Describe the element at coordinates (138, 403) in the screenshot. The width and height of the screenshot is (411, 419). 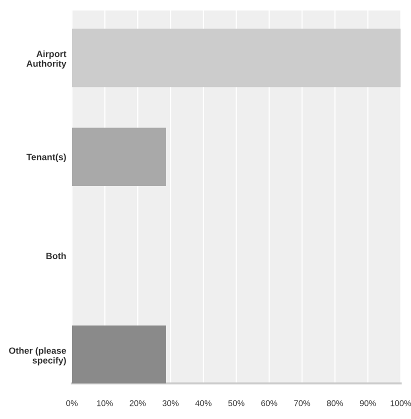
I see `x-tick-label: 20%` at that location.